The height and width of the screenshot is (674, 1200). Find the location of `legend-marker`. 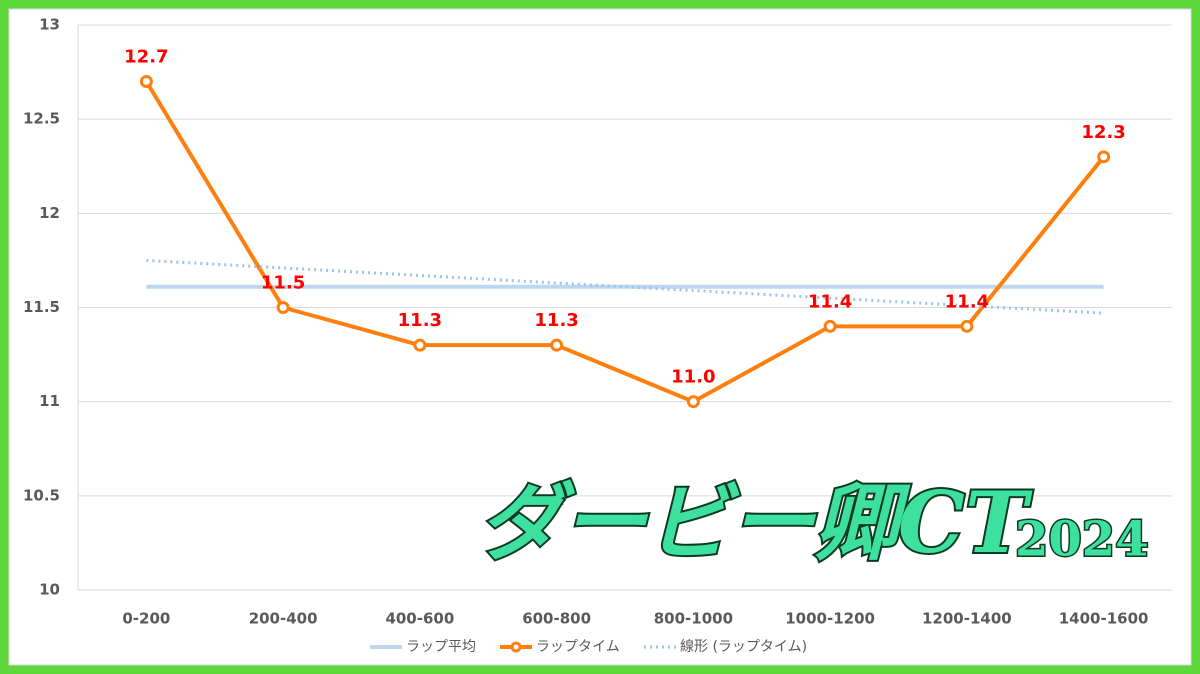

legend-marker is located at coordinates (516, 647).